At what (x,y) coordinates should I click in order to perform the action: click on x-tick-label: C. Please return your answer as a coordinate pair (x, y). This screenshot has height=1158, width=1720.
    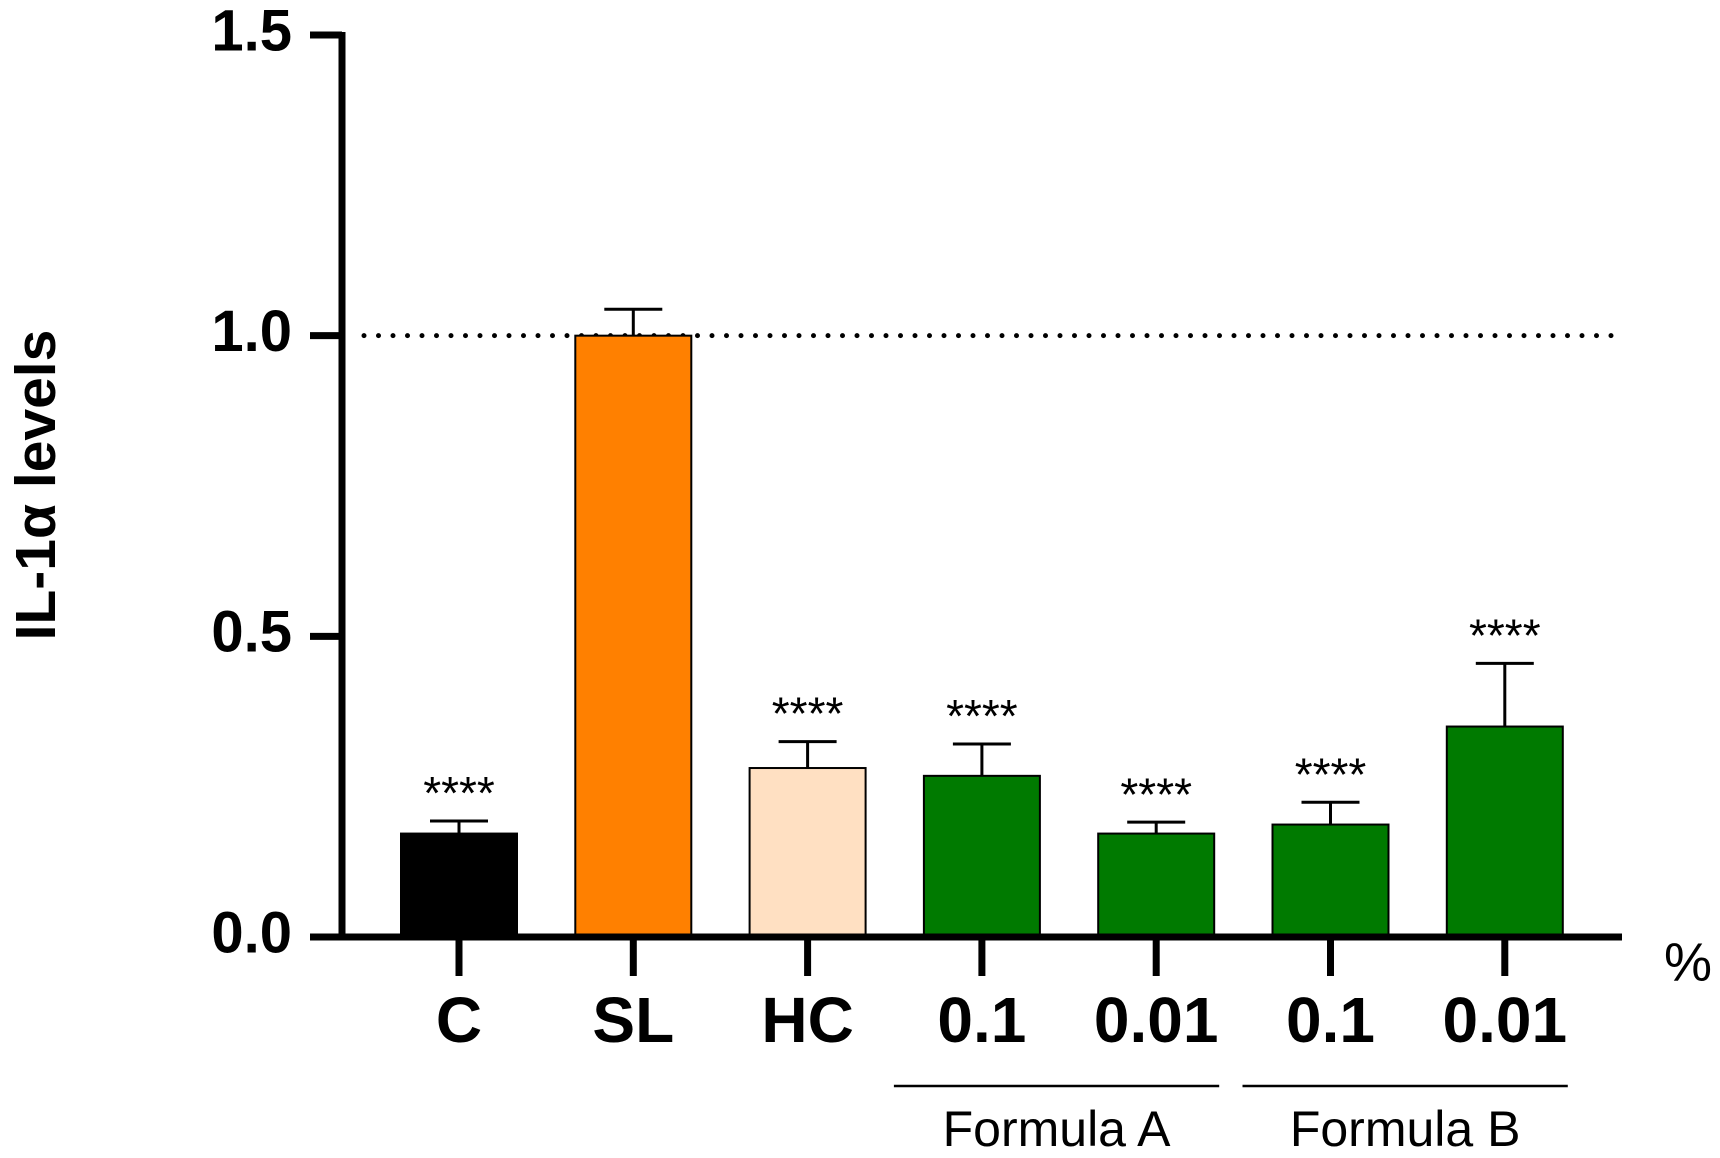
    Looking at the image, I should click on (459, 1020).